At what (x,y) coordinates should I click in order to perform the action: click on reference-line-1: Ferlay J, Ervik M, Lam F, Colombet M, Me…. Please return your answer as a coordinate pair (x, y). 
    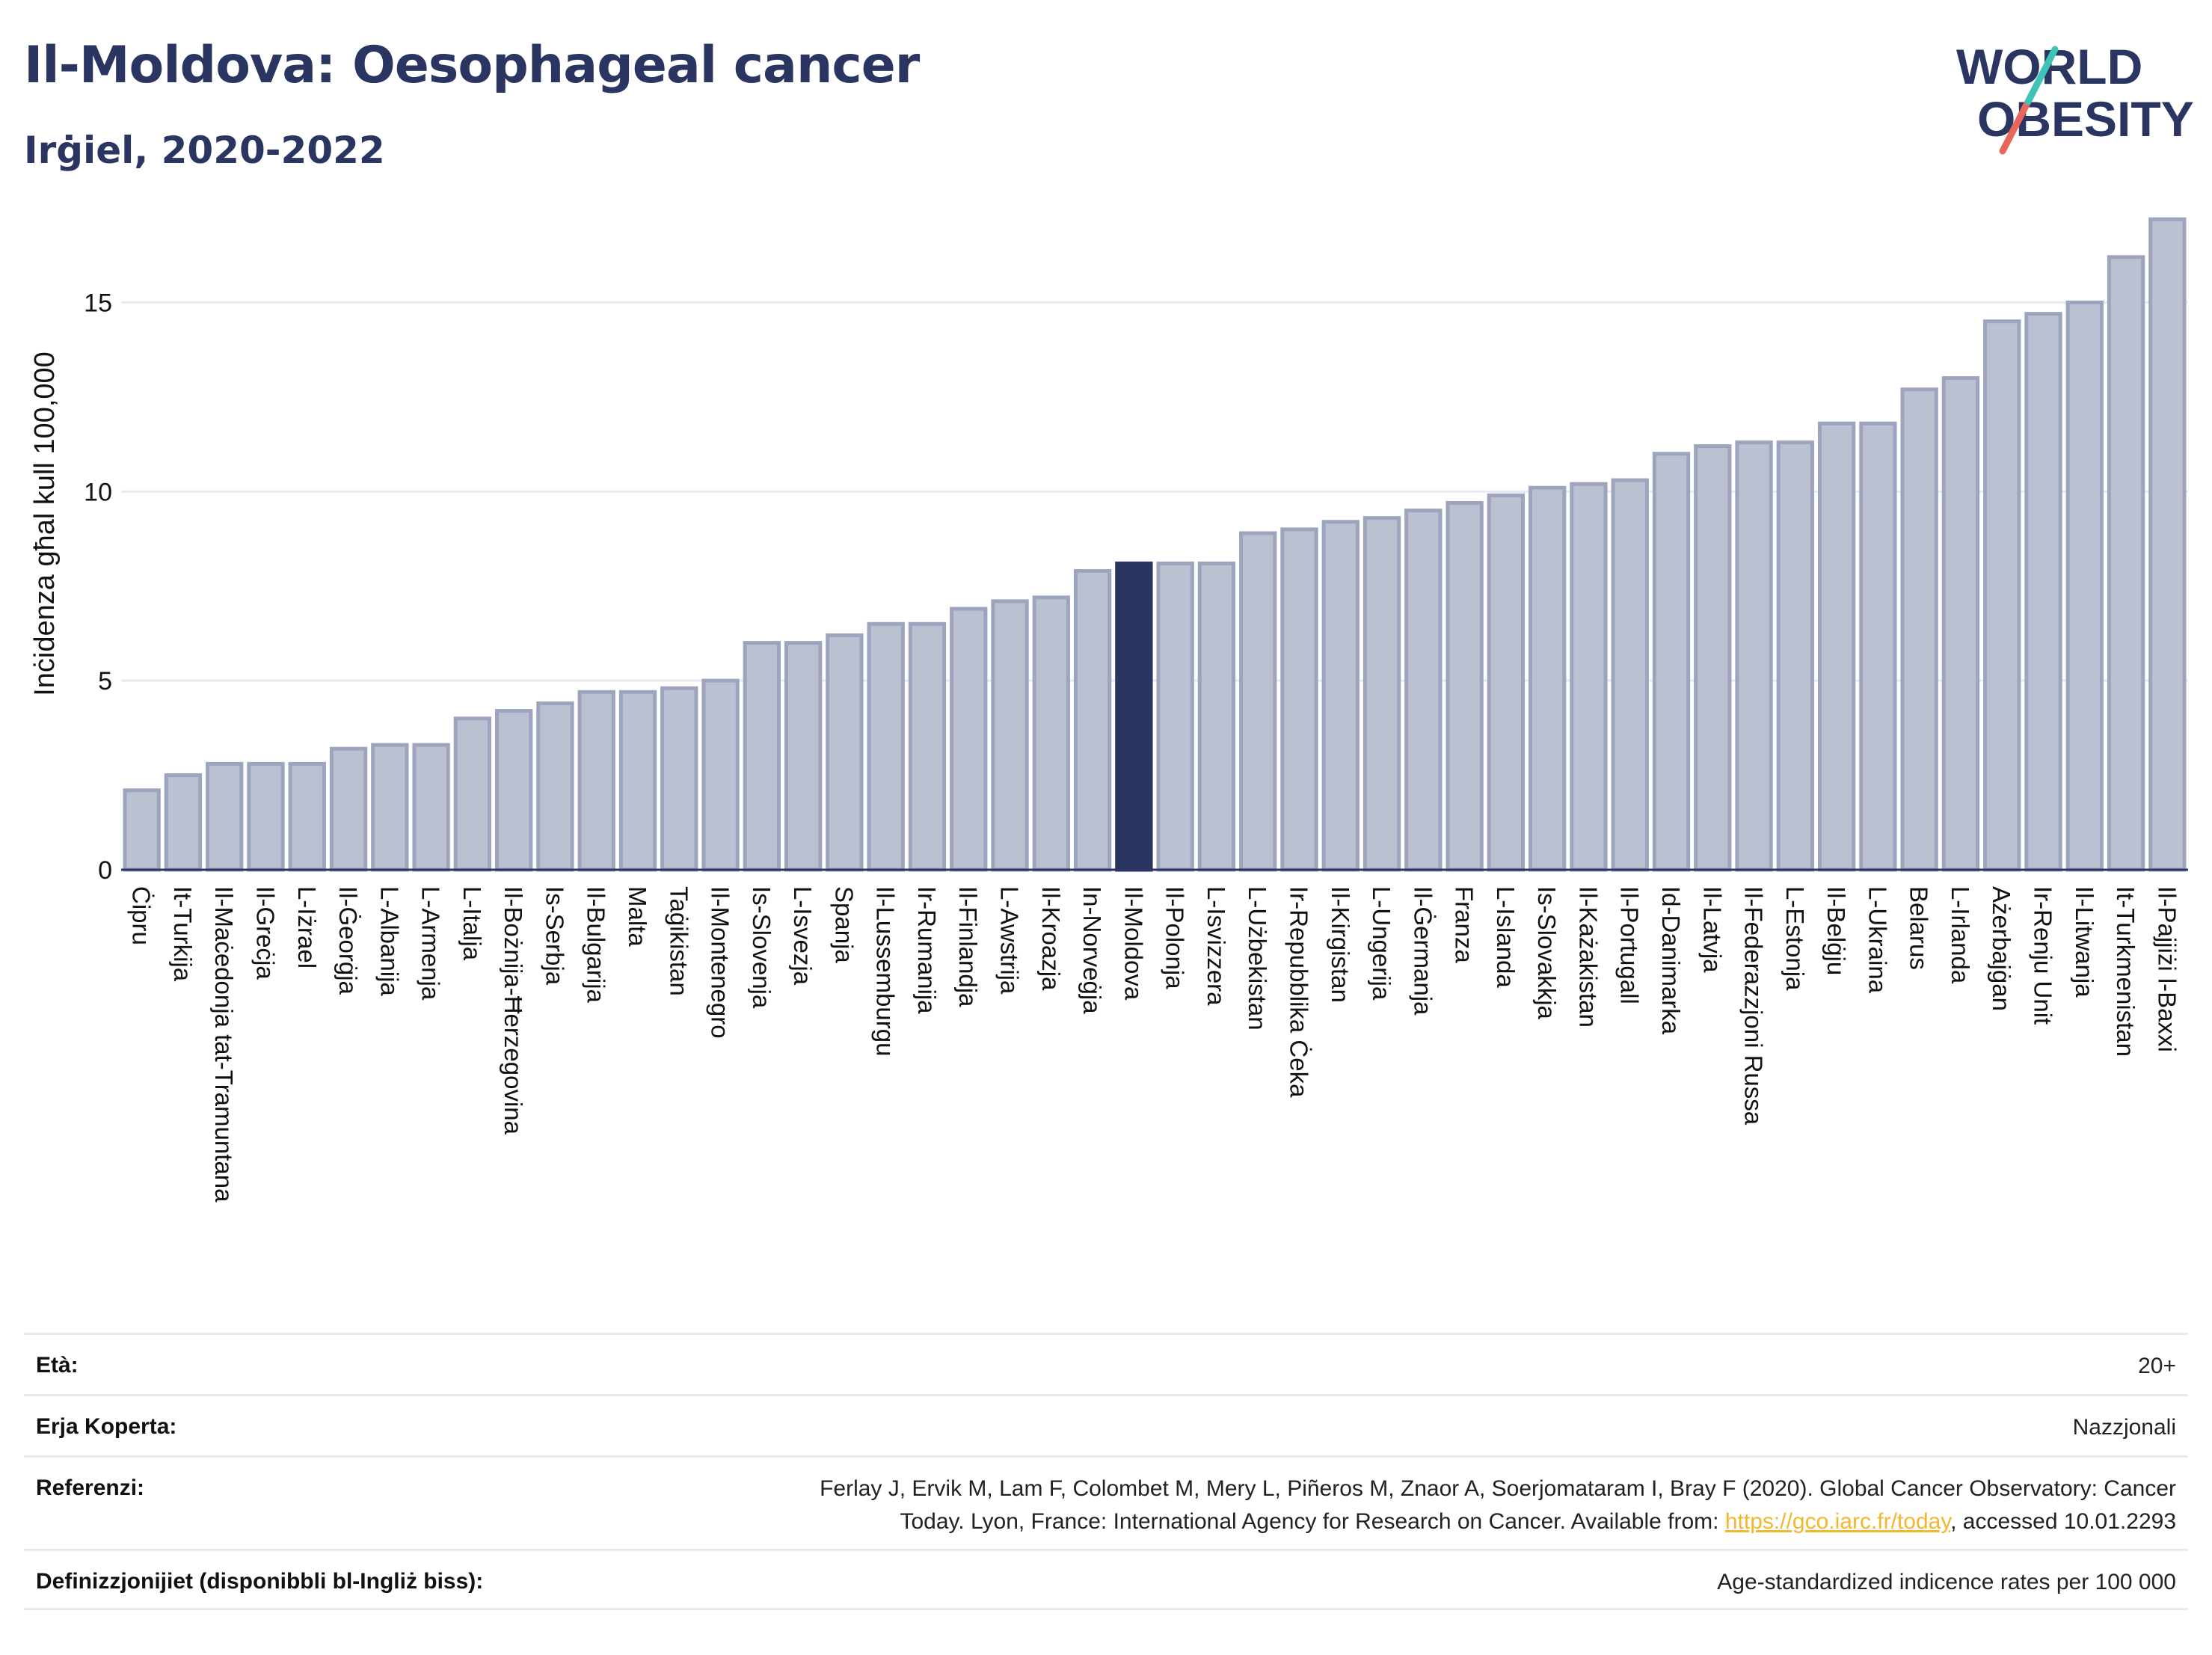
    Looking at the image, I should click on (1498, 1488).